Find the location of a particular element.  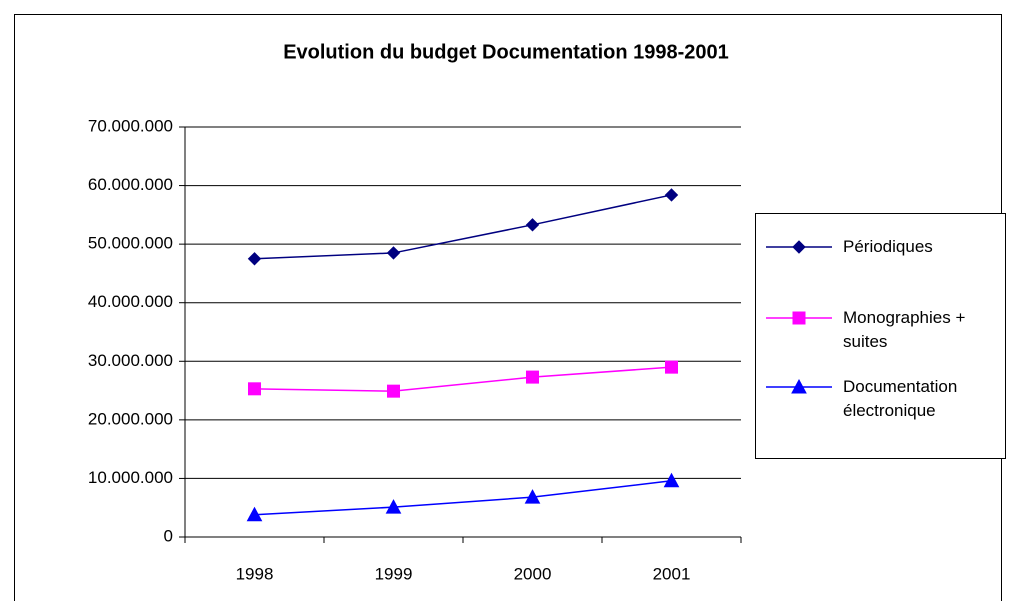

y-tick-label: 0 is located at coordinates (168, 535).